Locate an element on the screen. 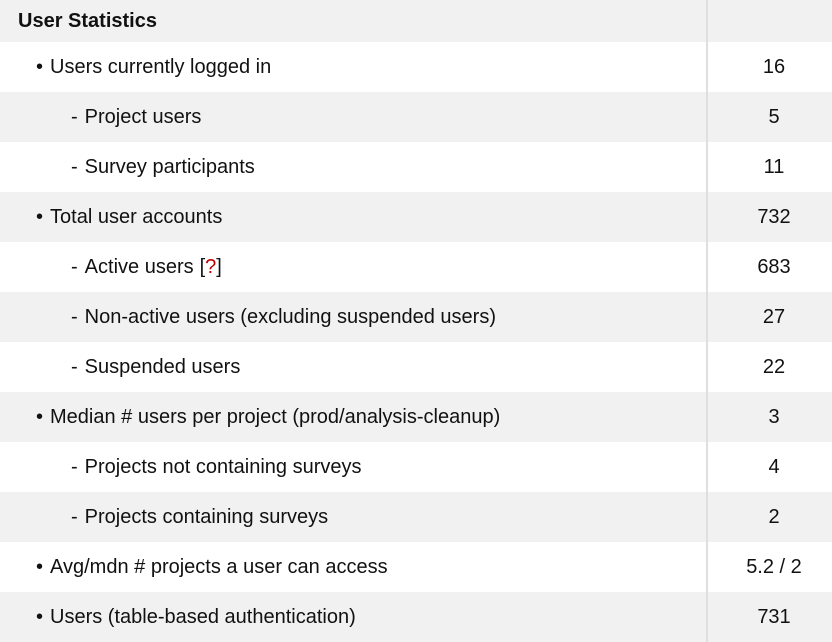 Image resolution: width=832 pixels, height=642 pixels. row-value: 22 is located at coordinates (769, 367).